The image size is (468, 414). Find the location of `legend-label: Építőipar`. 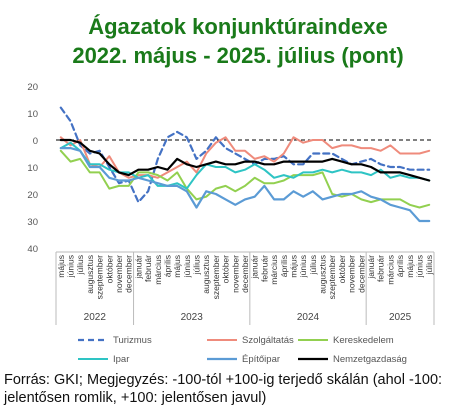

legend-label: Építőipar is located at coordinates (261, 359).